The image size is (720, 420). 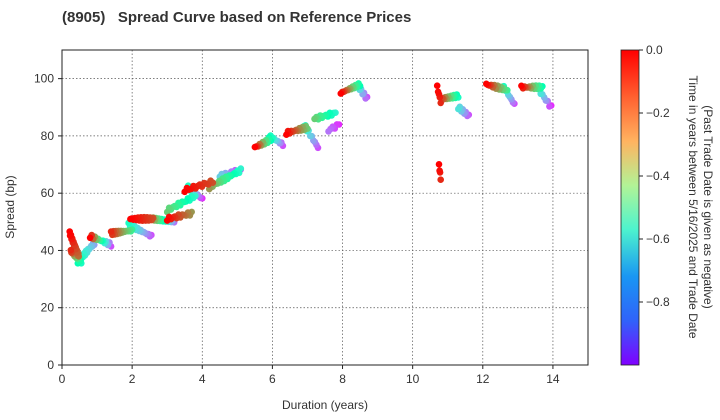 I want to click on y-tick-label: 20, so click(x=48, y=308).